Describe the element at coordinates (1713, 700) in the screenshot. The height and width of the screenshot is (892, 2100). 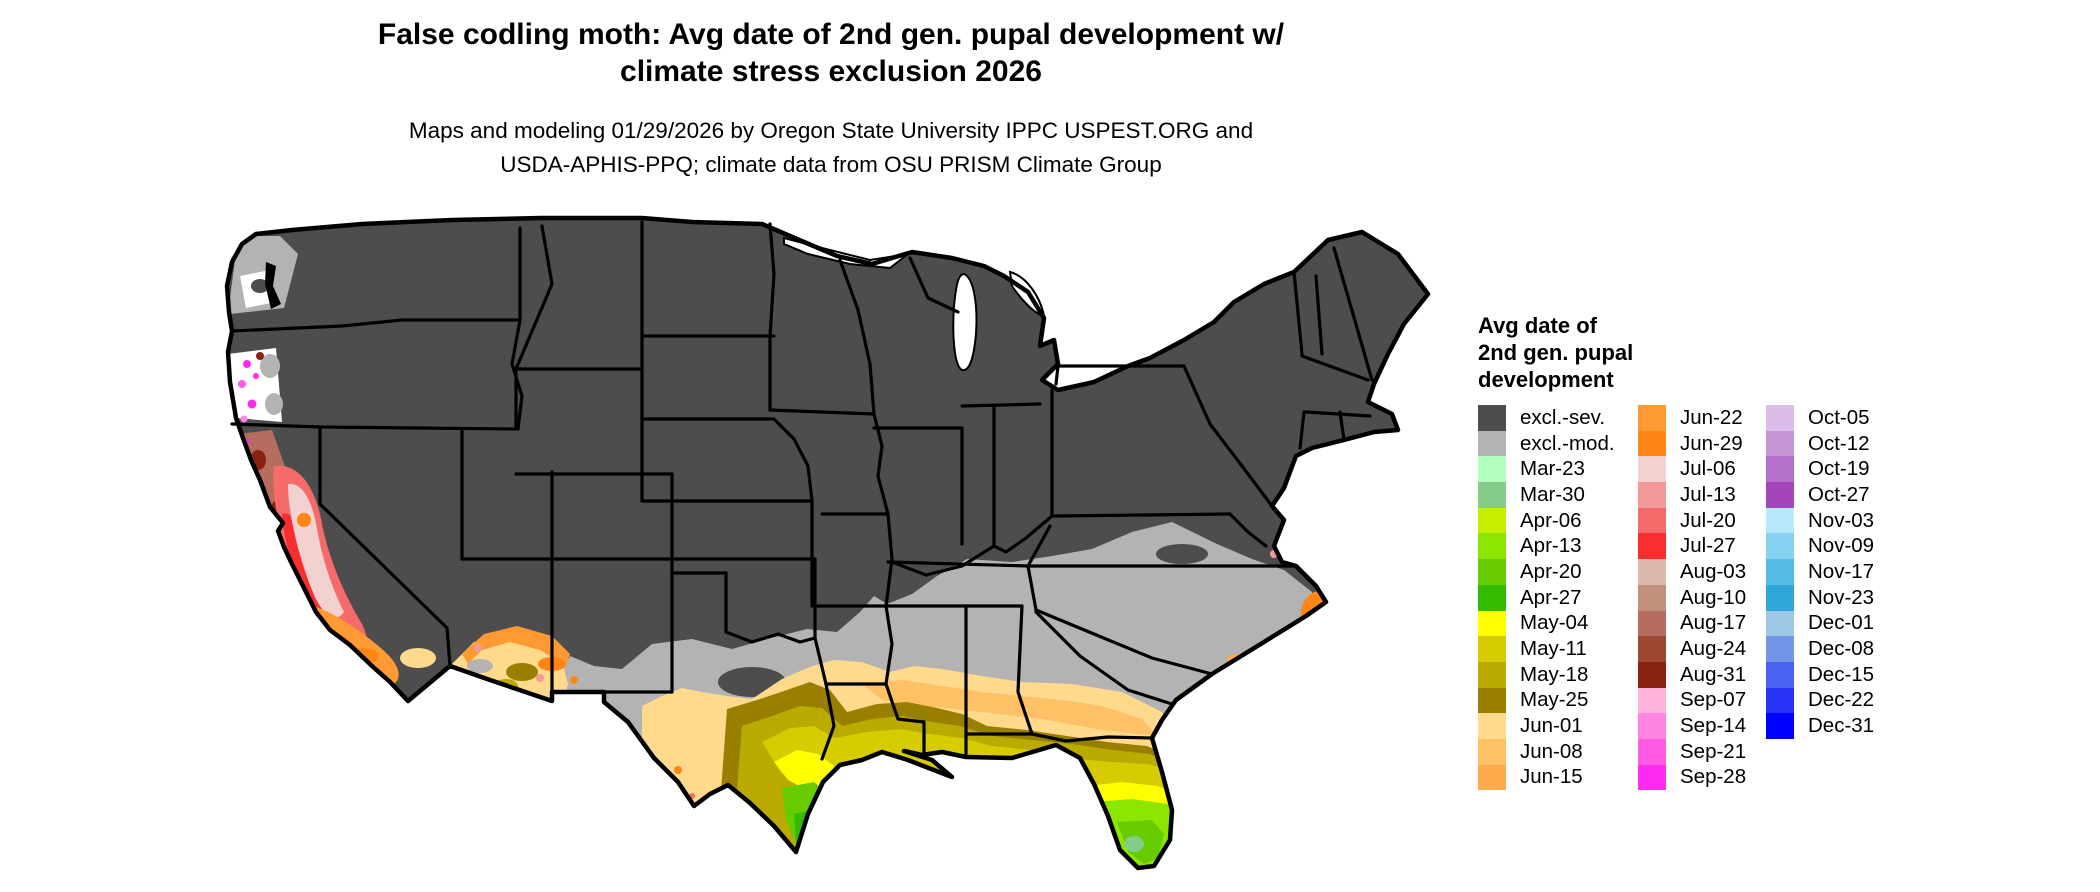
I see `legend-label: Sep-07` at that location.